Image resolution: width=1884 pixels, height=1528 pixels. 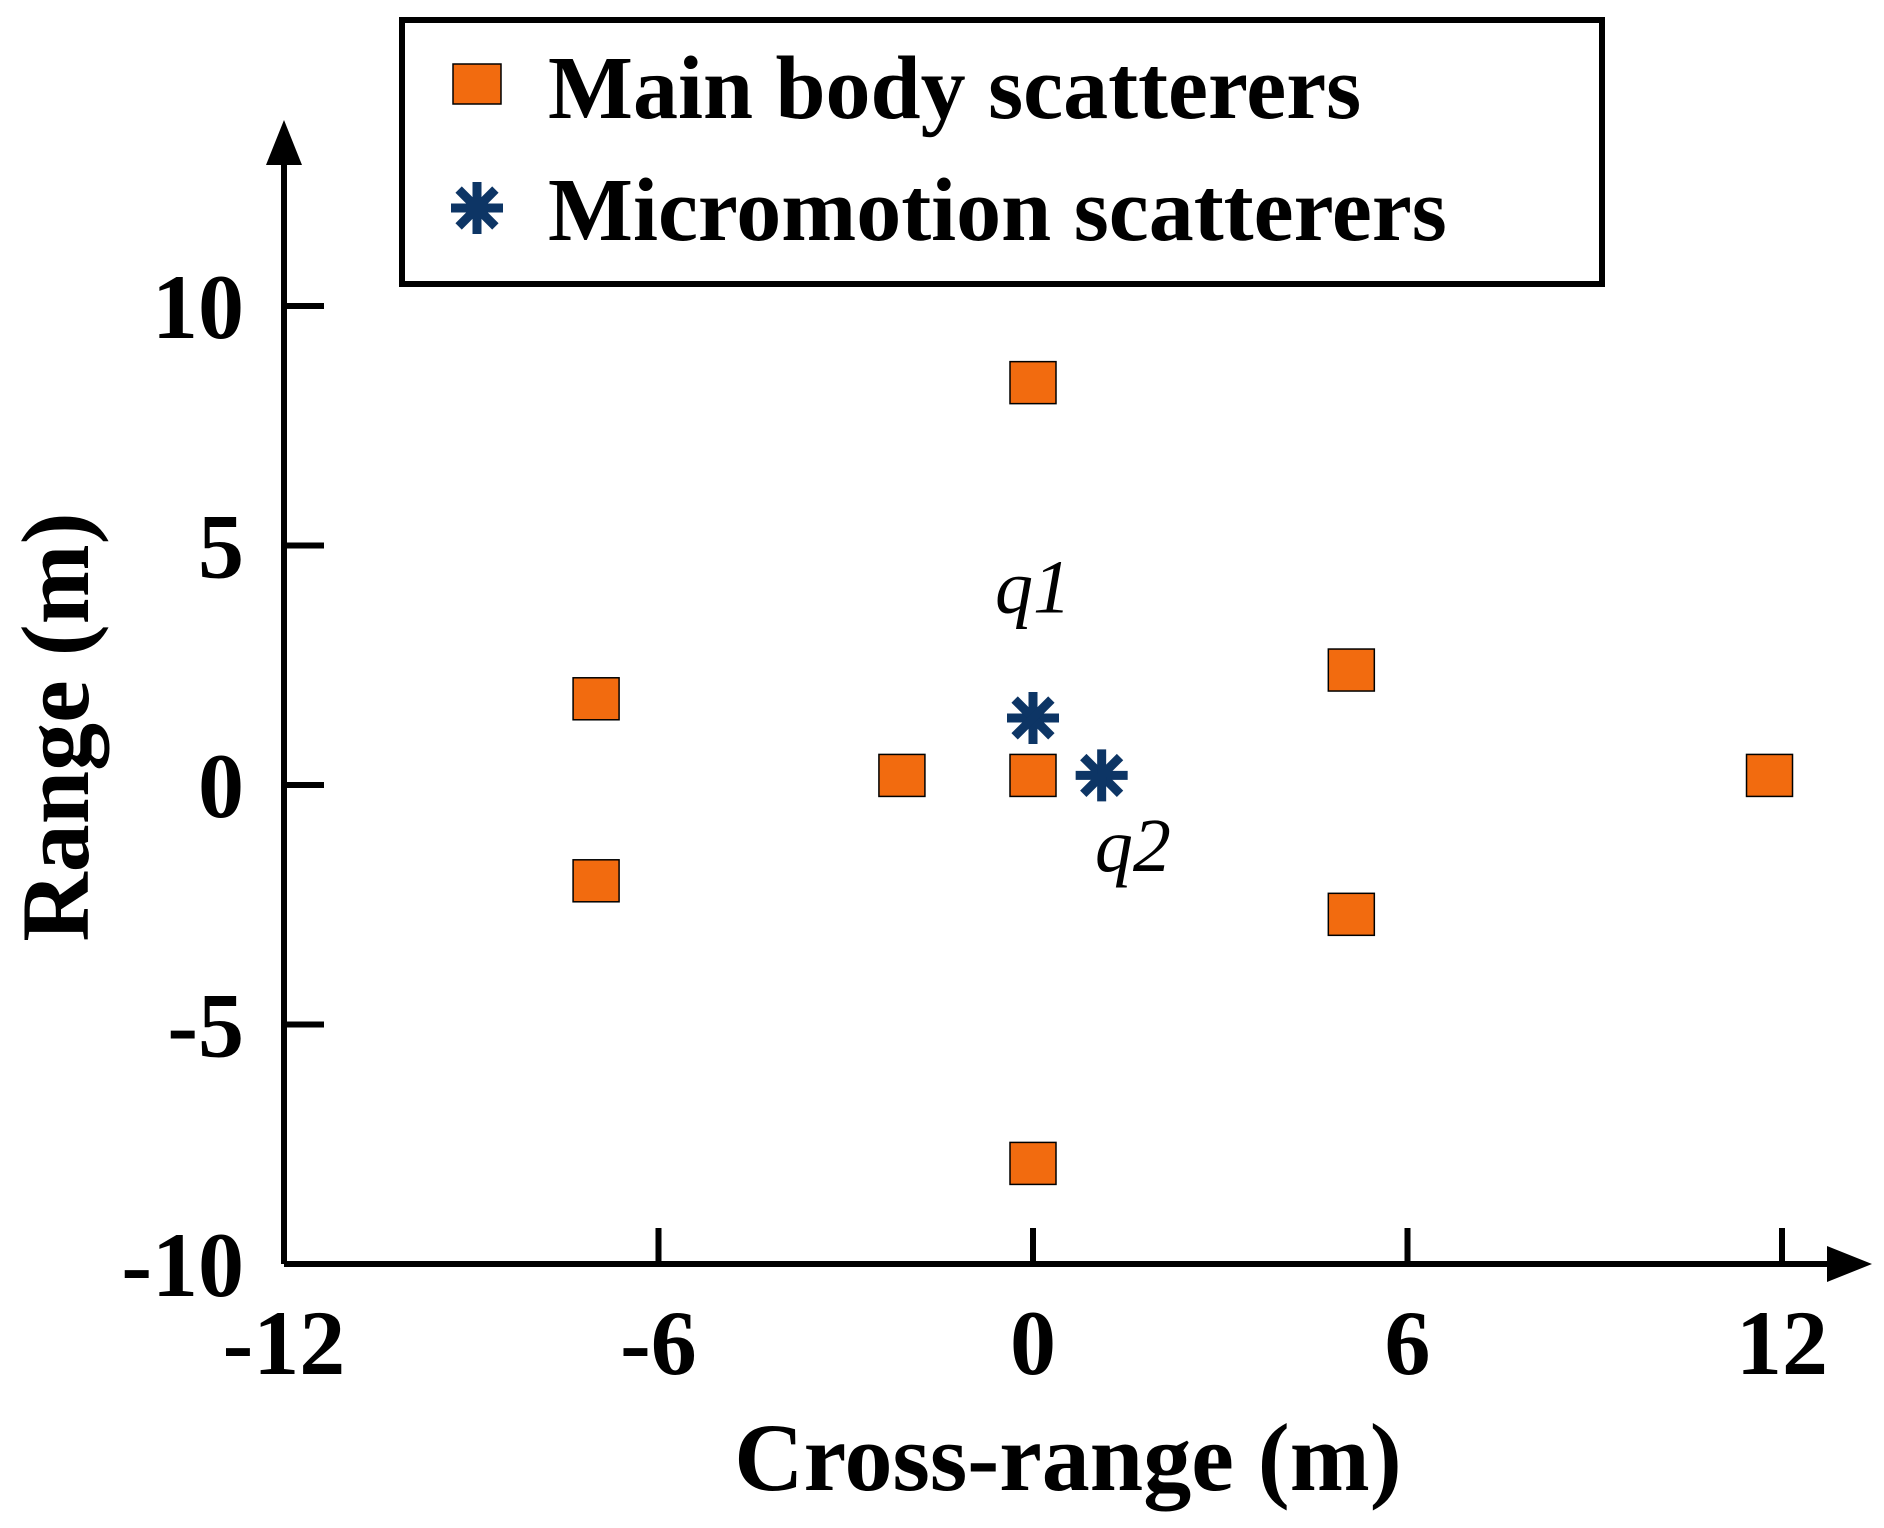 I want to click on legend-micromotion-label: Micromotion scatterers, so click(x=997, y=210).